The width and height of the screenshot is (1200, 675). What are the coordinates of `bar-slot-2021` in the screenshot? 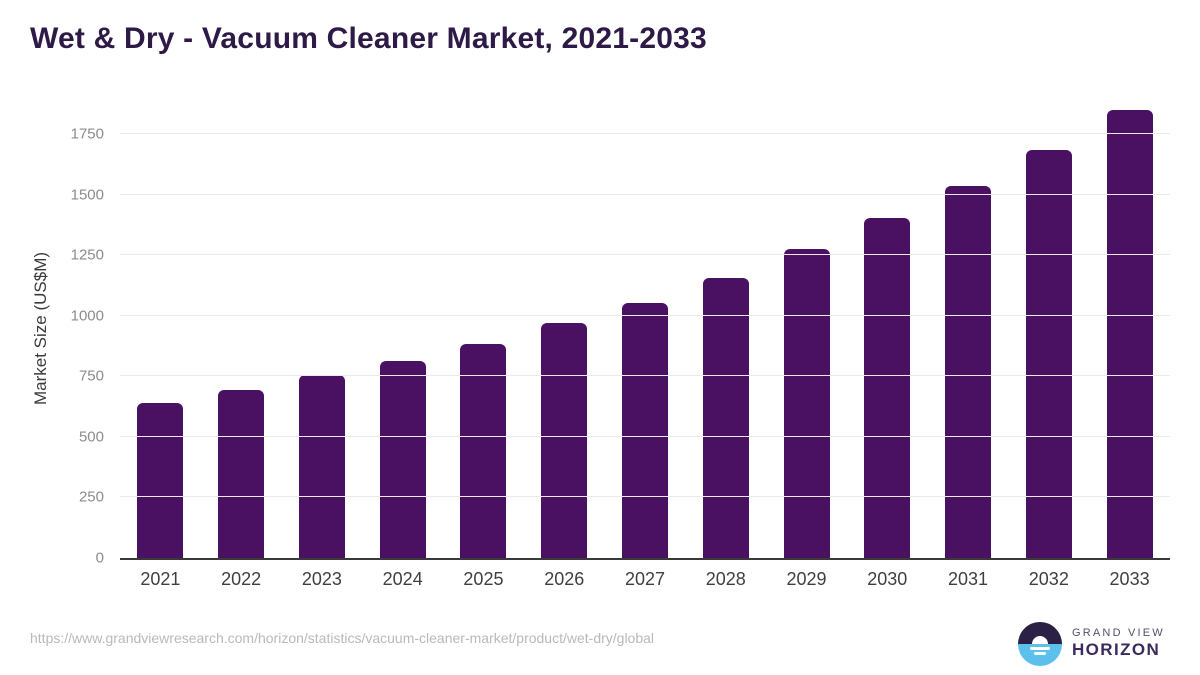 It's located at (160, 480).